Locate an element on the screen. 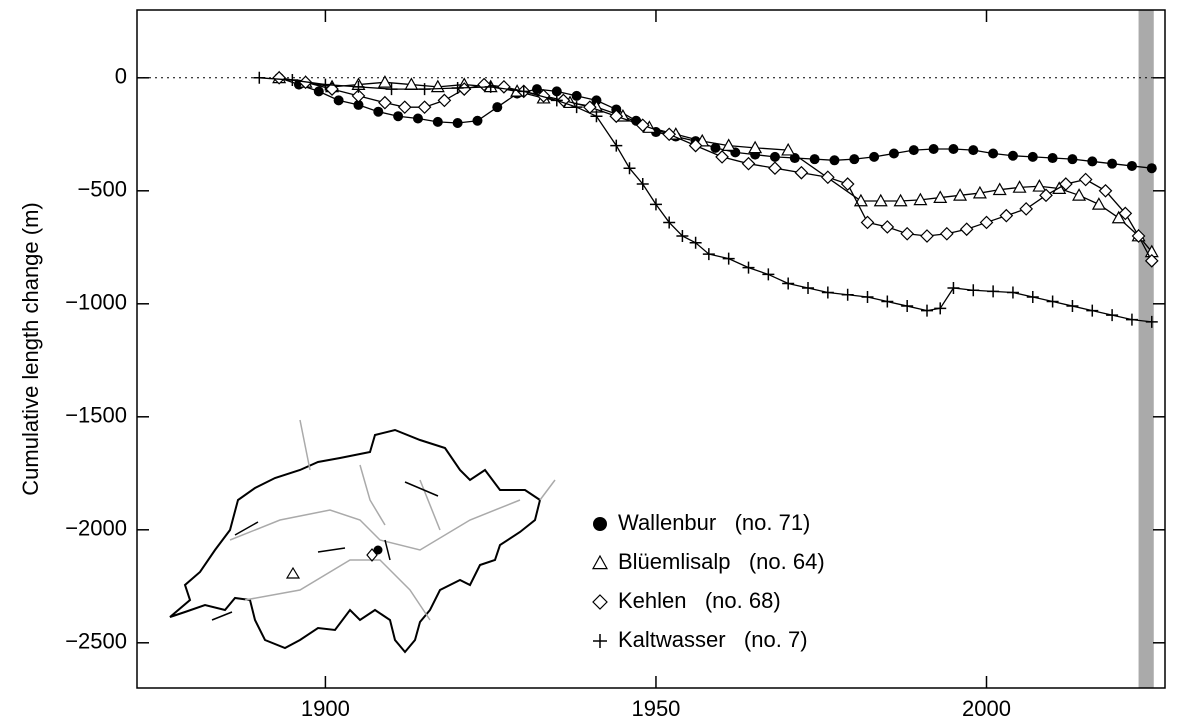 The image size is (1182, 726). legend-label: Kehlen (no. 68) is located at coordinates (699, 600).